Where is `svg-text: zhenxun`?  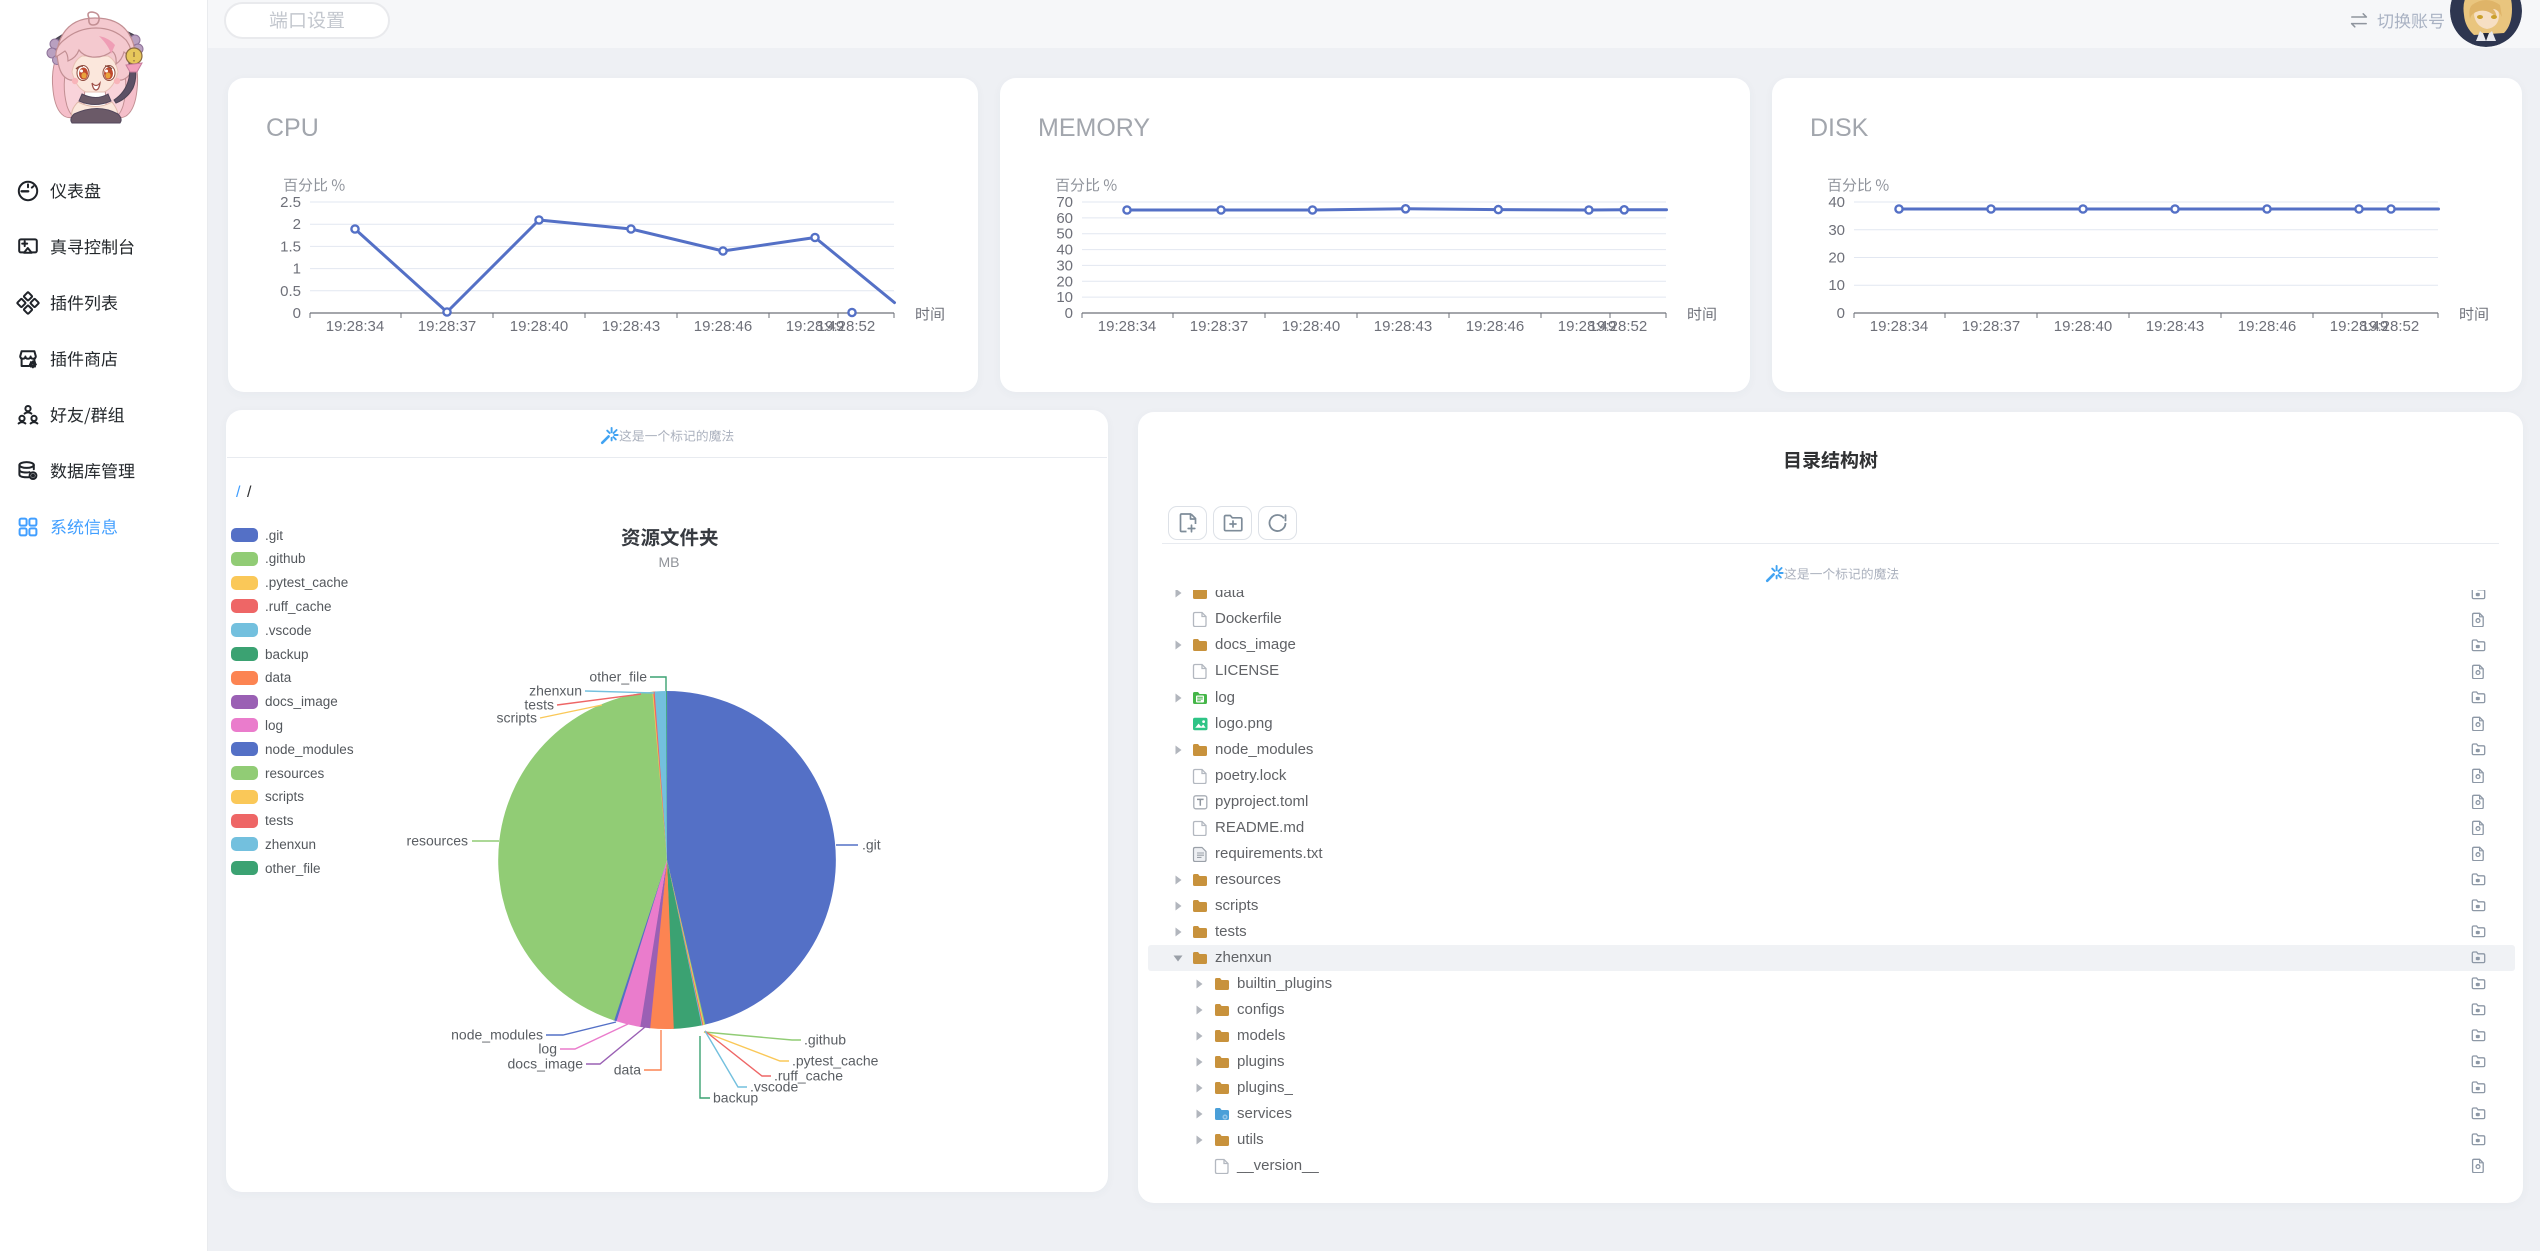 svg-text: zhenxun is located at coordinates (555, 691).